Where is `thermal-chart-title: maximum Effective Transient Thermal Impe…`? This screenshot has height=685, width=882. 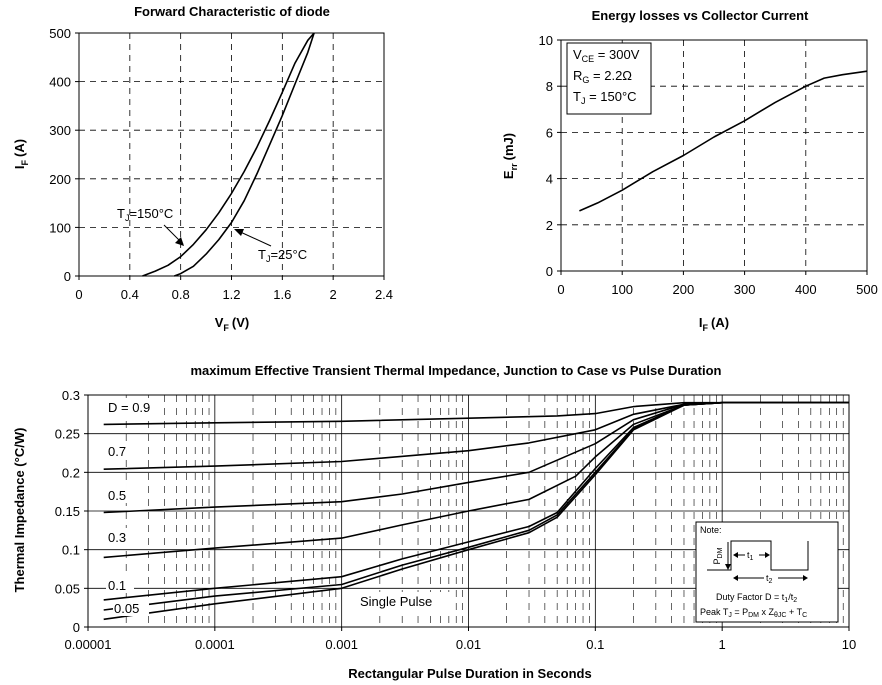
thermal-chart-title: maximum Effective Transient Thermal Impe… is located at coordinates (456, 370).